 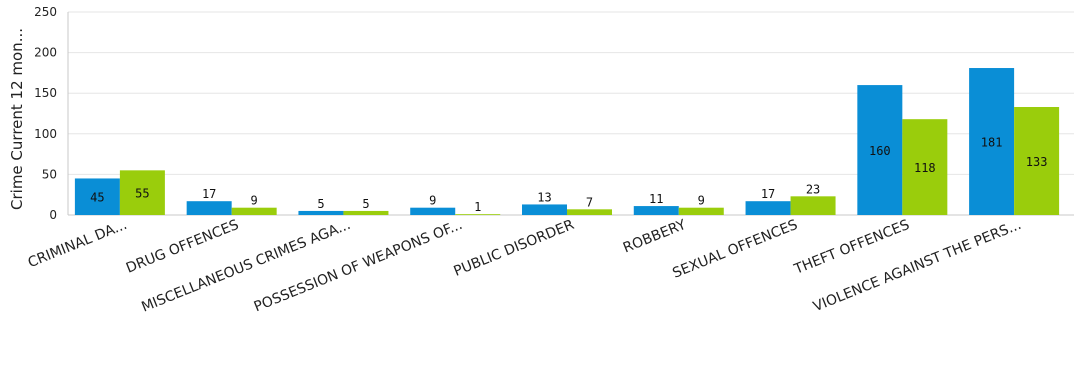 What do you see at coordinates (53, 215) in the screenshot?
I see `y-tick-label: 0` at bounding box center [53, 215].